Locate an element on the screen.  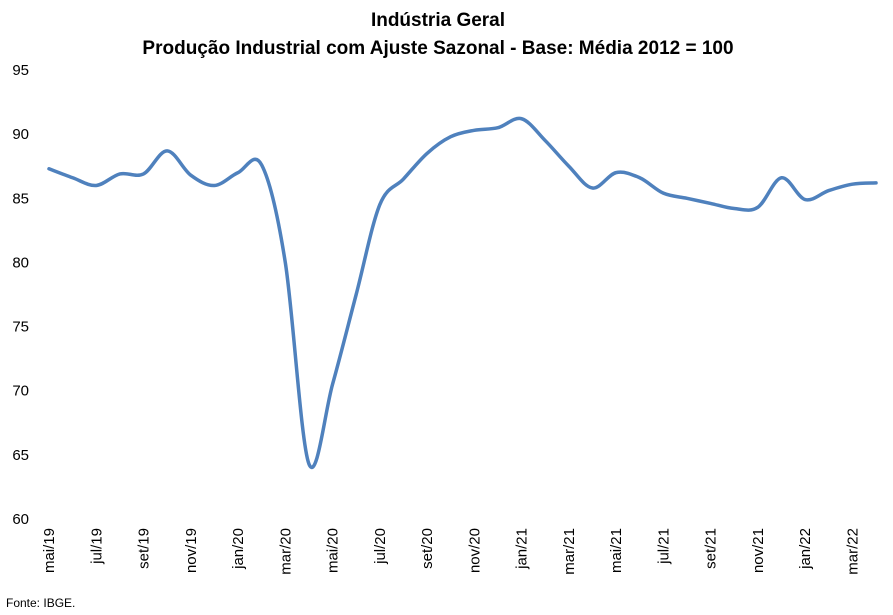
y-tick-label: 75 is located at coordinates (20, 327).